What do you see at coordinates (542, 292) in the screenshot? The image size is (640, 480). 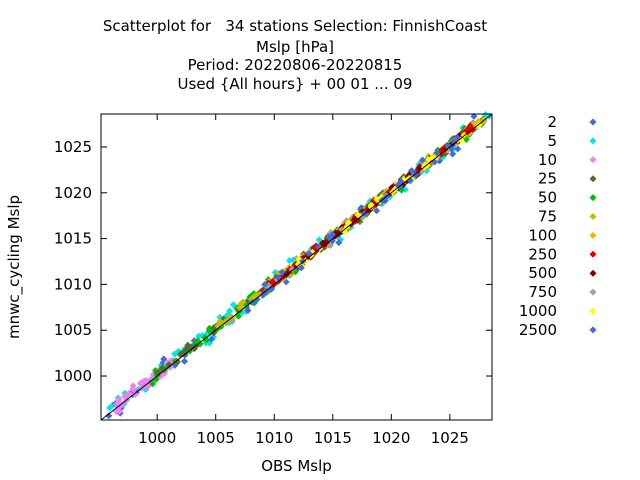 I see `legend-label: 750` at bounding box center [542, 292].